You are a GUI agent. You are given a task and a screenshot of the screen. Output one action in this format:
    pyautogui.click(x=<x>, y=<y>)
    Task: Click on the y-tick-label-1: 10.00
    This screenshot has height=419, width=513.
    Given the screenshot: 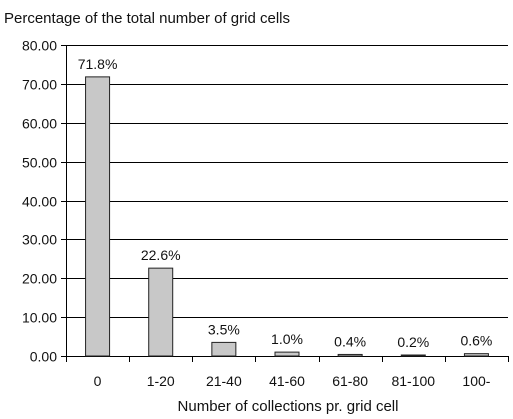 What is the action you would take?
    pyautogui.click(x=39, y=318)
    